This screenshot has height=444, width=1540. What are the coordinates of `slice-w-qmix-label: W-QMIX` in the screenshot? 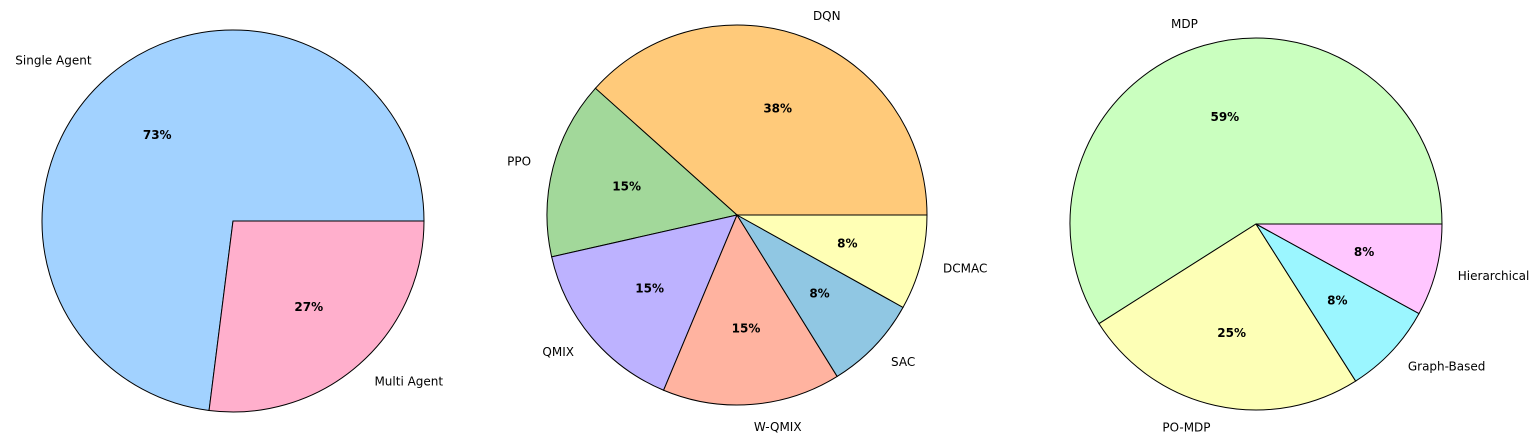 It's located at (778, 427).